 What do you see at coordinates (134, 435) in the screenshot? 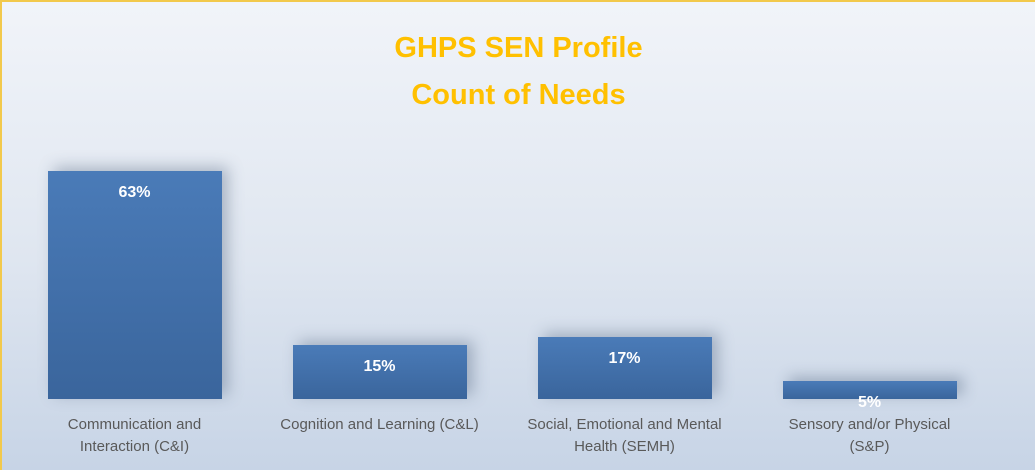
I see `x-tick-label: Communication and Interaction (C&I)` at bounding box center [134, 435].